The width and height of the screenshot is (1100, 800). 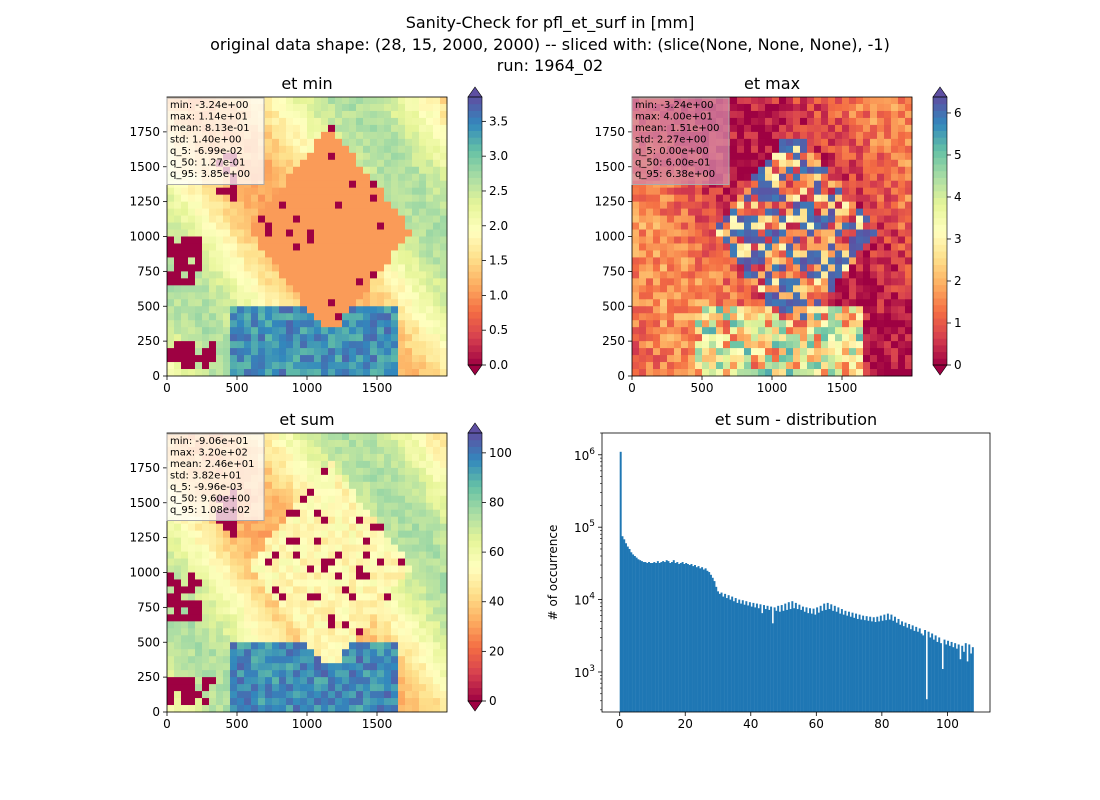 What do you see at coordinates (609, 132) in the screenshot?
I see `y-tick-label: 1750` at bounding box center [609, 132].